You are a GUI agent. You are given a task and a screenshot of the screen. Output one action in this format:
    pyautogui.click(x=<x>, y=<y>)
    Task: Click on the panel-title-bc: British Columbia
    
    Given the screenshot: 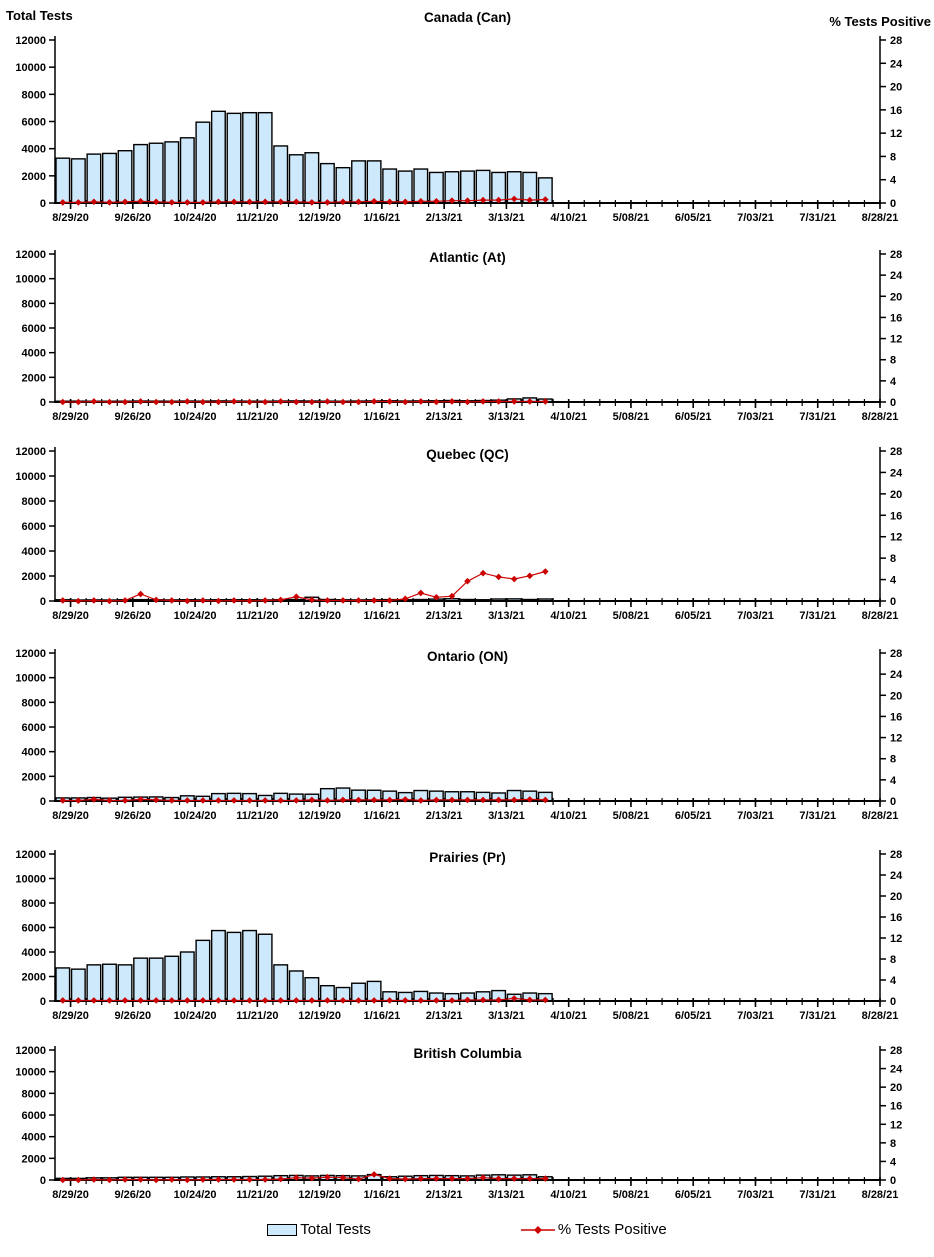 What is the action you would take?
    pyautogui.click(x=467, y=1053)
    